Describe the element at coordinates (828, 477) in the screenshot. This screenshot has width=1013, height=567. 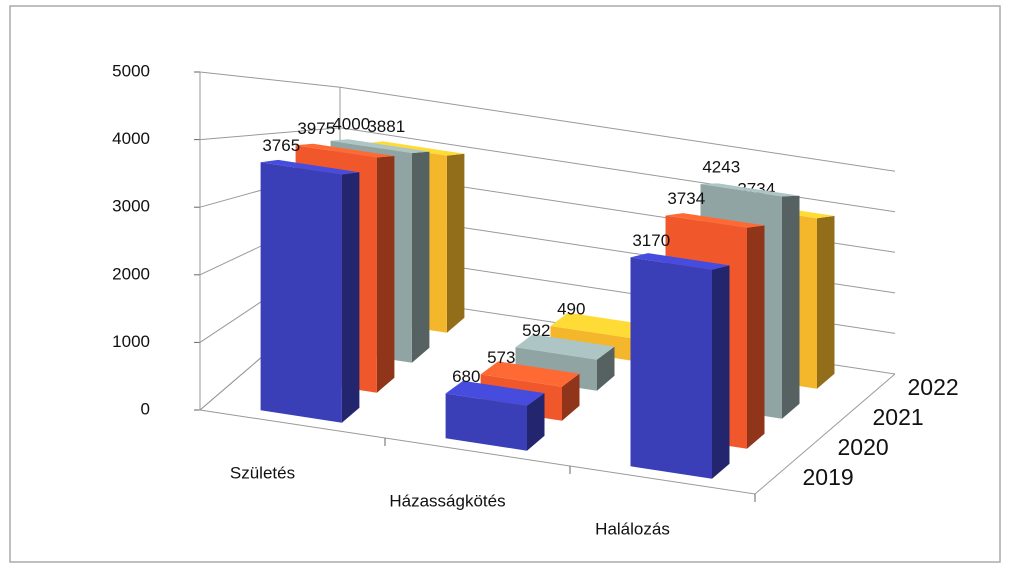
I see `series-label: 2019` at that location.